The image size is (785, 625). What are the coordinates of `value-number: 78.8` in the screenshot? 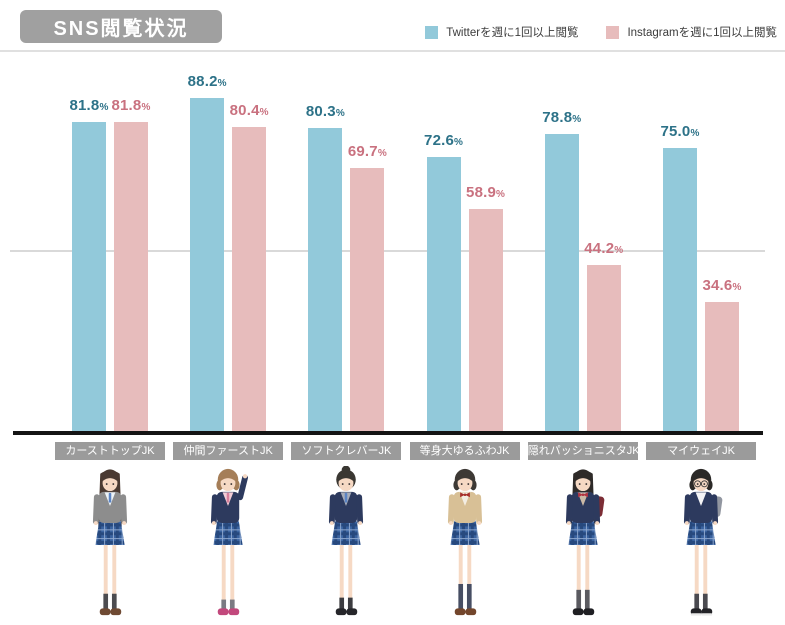 It's located at (557, 117).